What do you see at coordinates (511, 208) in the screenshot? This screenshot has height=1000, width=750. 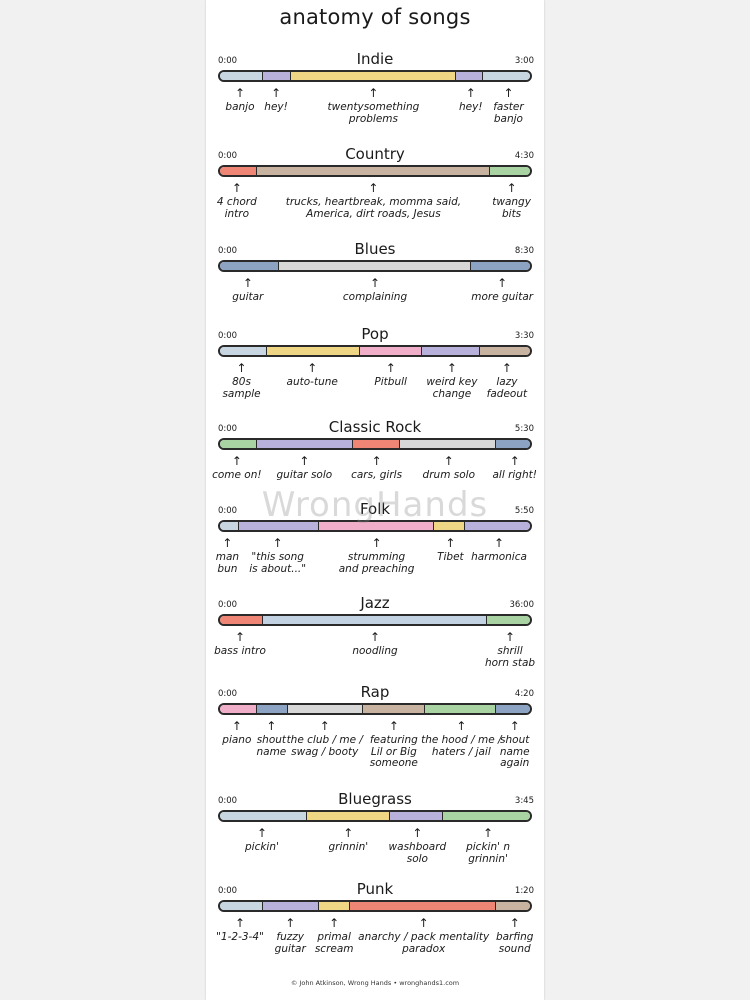 I see `segment-label: twangy bits` at bounding box center [511, 208].